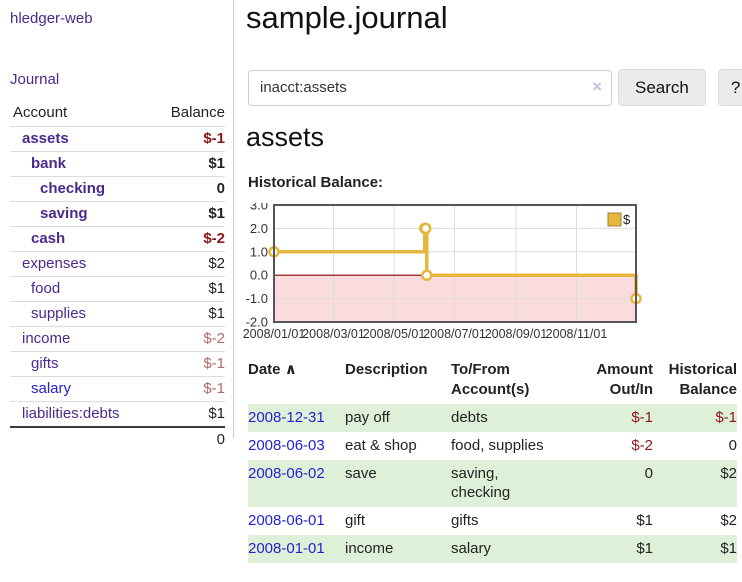 Image resolution: width=742 pixels, height=582 pixels. I want to click on transaction-description: gift, so click(355, 520).